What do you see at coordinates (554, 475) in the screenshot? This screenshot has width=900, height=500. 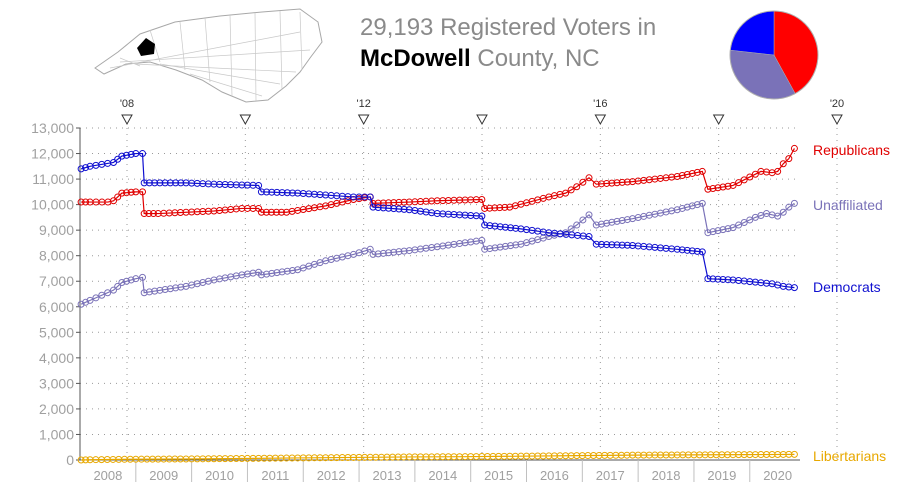 I see `x-year-label: 2016` at bounding box center [554, 475].